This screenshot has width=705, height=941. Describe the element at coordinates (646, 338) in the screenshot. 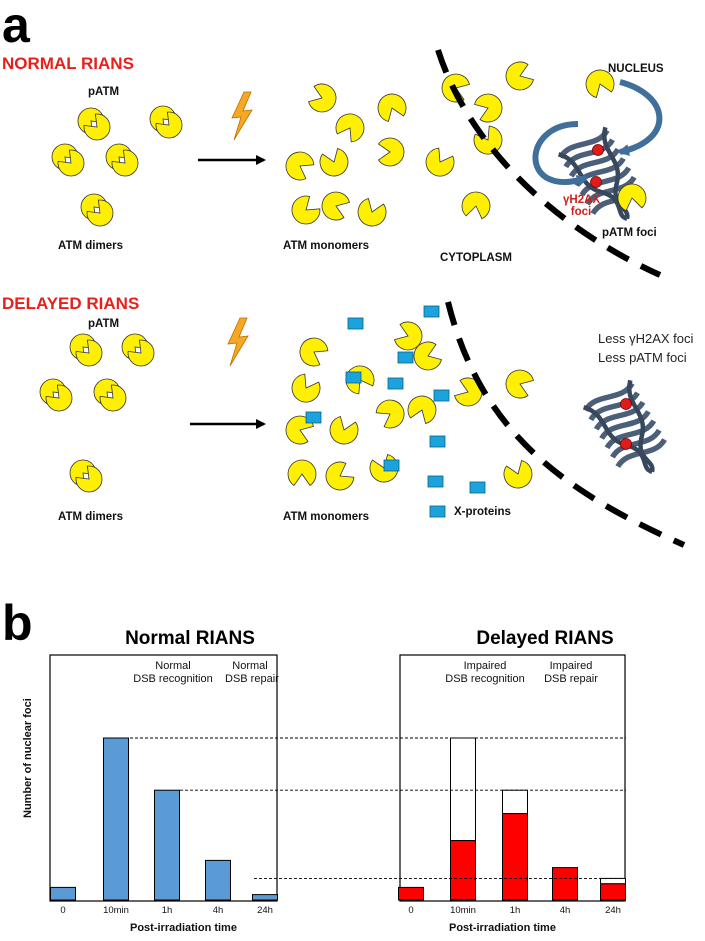

I see `less-gh2ax-note: Less γH2AX foci` at that location.